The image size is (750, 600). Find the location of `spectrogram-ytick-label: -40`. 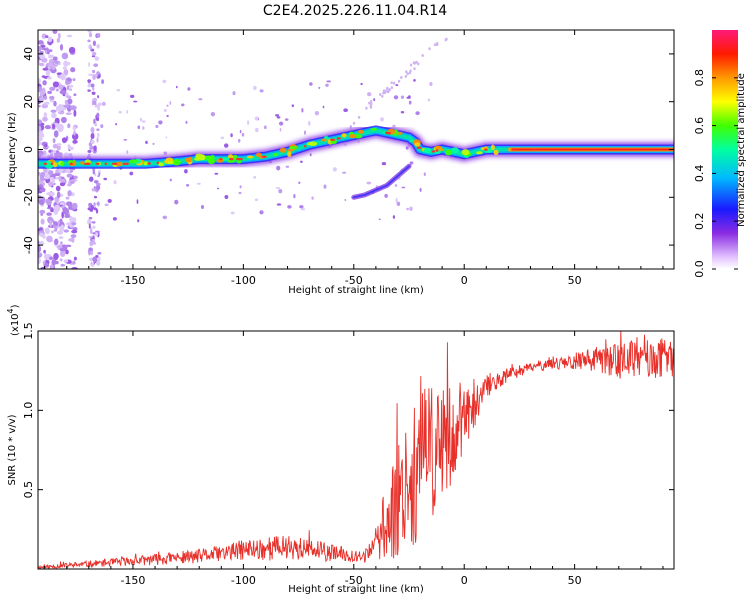

spectrogram-ytick-label: -40 is located at coordinates (28, 245).